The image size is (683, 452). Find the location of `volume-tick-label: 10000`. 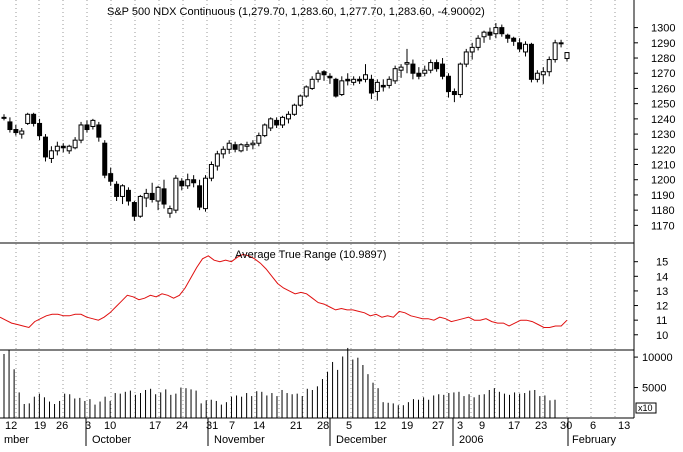

volume-tick-label: 10000 is located at coordinates (657, 358).